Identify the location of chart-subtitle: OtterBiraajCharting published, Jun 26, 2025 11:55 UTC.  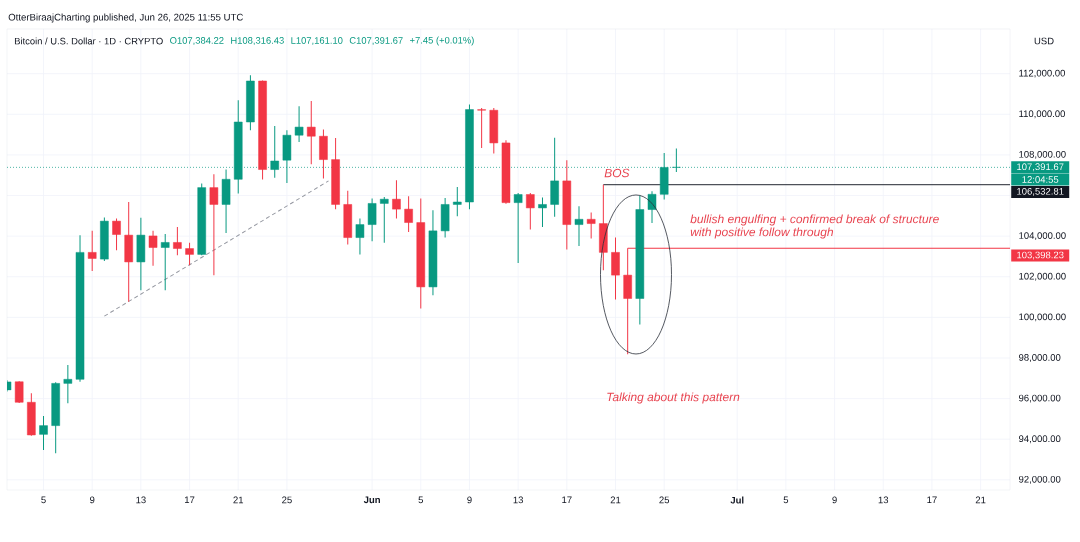
(125, 18).